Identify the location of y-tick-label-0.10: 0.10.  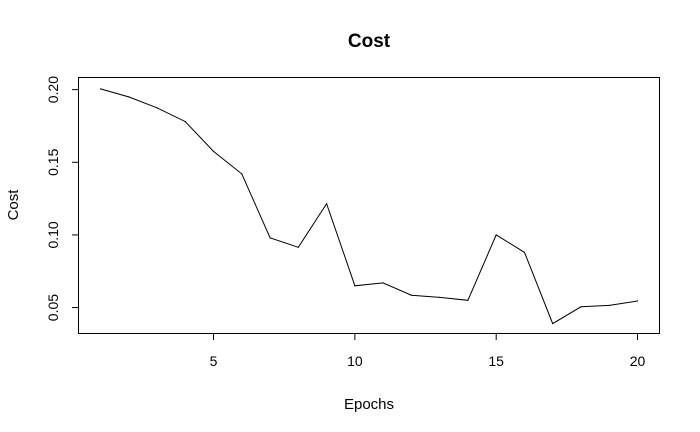
(53, 234).